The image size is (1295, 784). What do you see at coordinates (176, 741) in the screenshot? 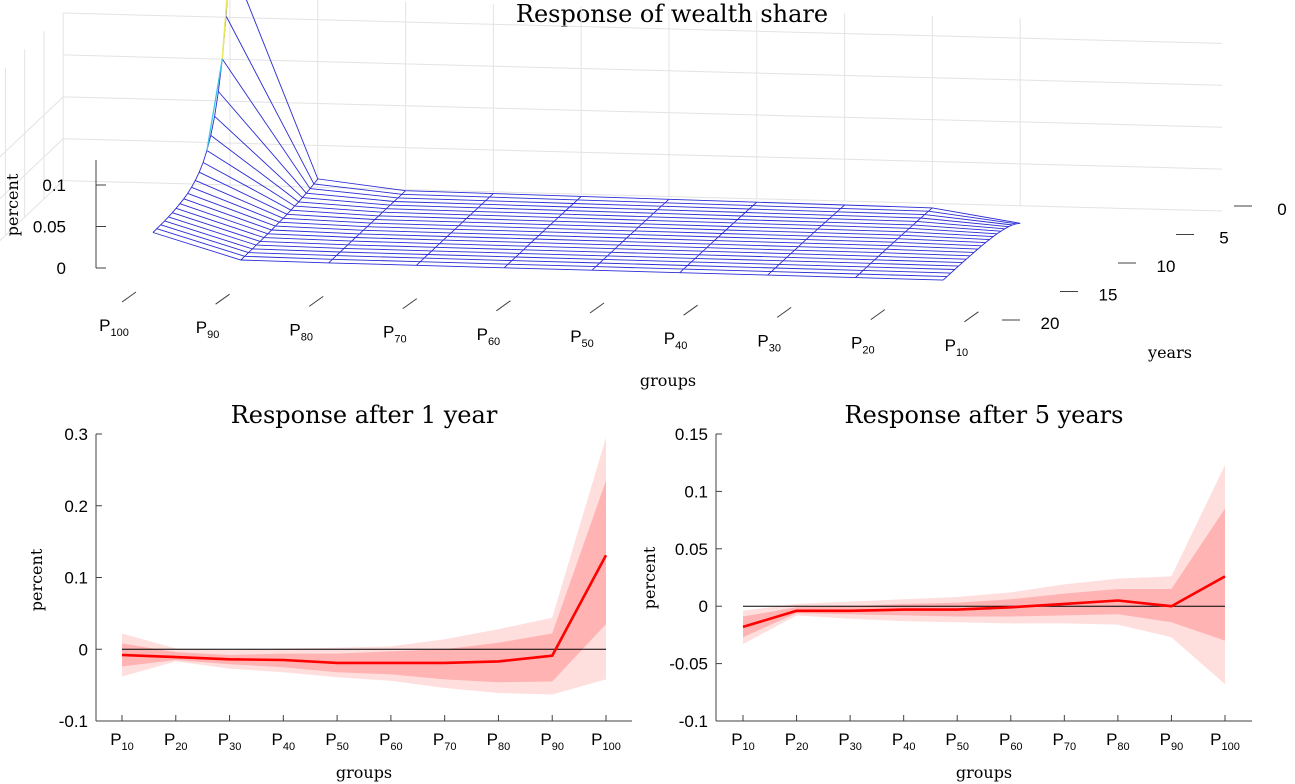
I see `p1-xtick-label: P20` at bounding box center [176, 741].